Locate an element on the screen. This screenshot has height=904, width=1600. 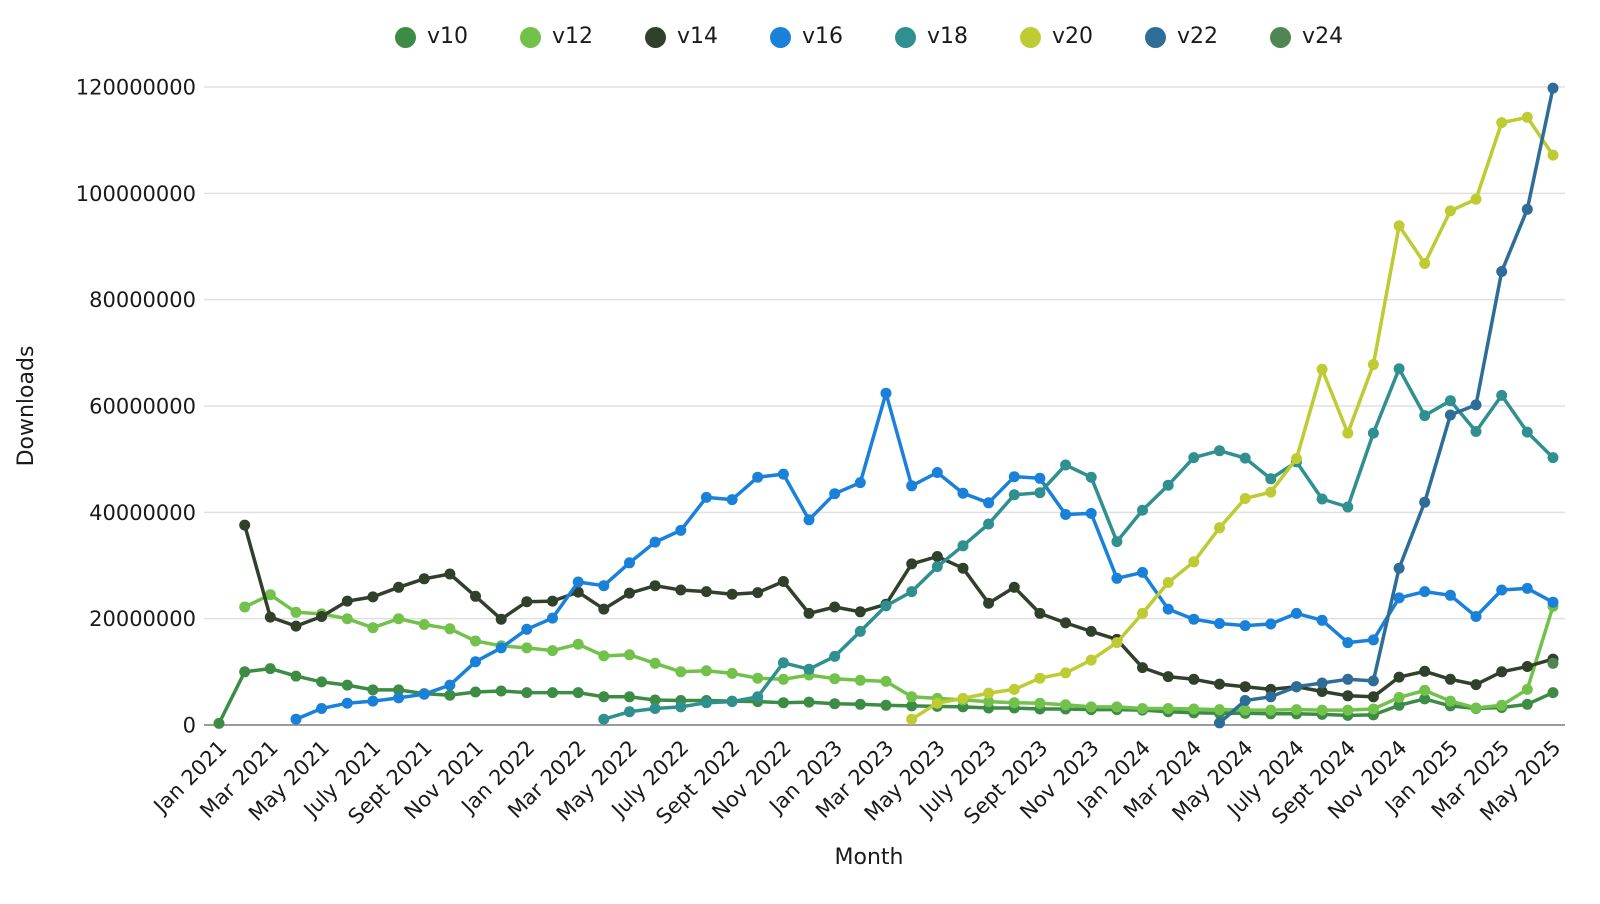
legend-item-v12: v12 is located at coordinates (556, 36).